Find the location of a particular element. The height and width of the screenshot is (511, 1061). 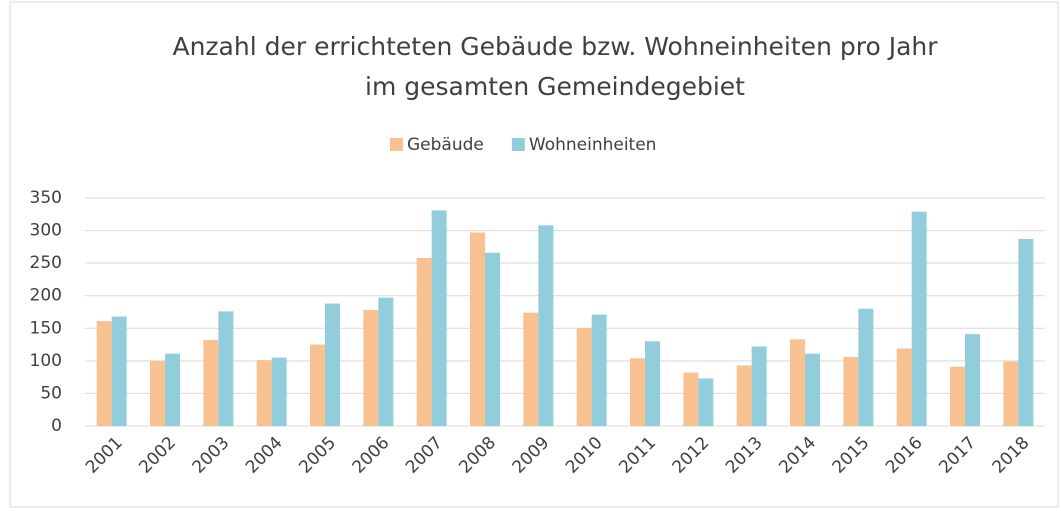

y-tick-label: 50 is located at coordinates (51, 393).